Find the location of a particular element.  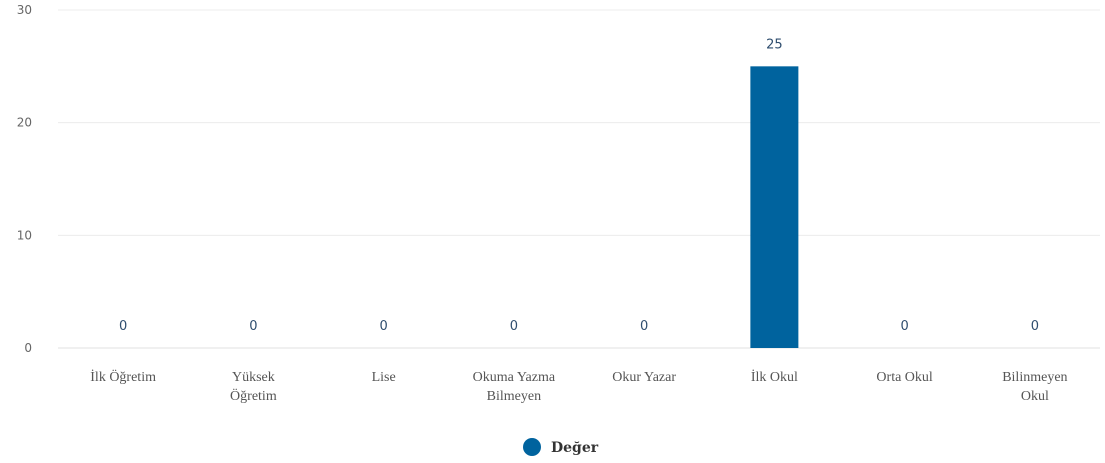

data-label: 25 is located at coordinates (774, 44).